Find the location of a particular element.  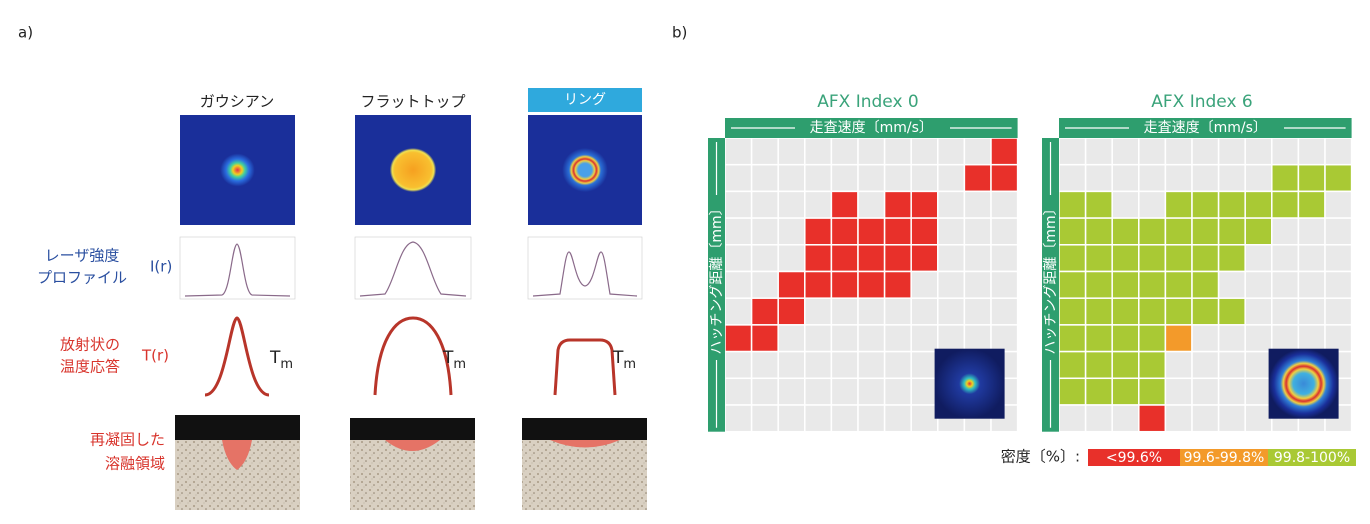

header-box is located at coordinates (585, 100).